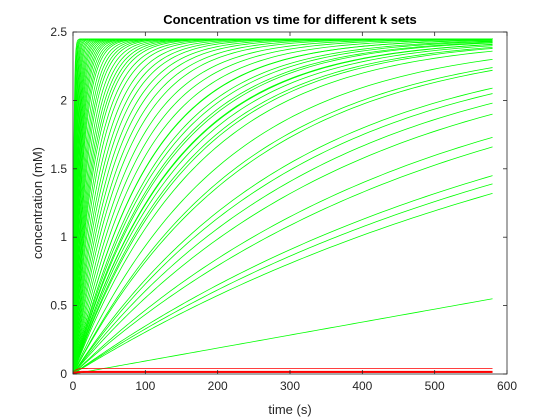 The image size is (560, 420). Describe the element at coordinates (63, 237) in the screenshot. I see `y-tick-label: 1` at that location.